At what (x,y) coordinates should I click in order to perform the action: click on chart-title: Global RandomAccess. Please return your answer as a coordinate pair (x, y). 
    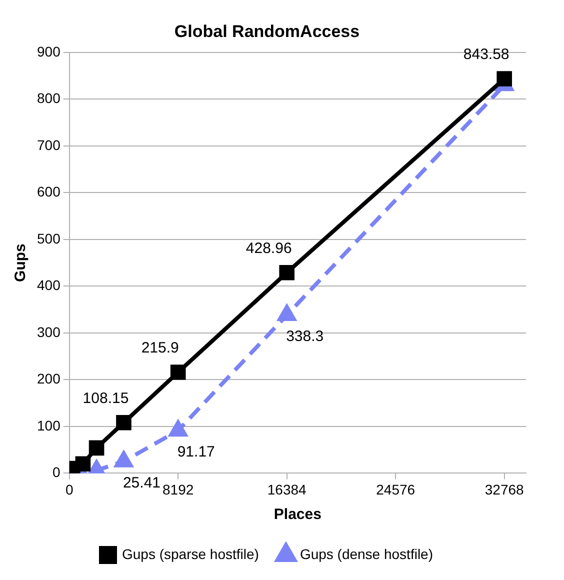
    Looking at the image, I should click on (267, 31).